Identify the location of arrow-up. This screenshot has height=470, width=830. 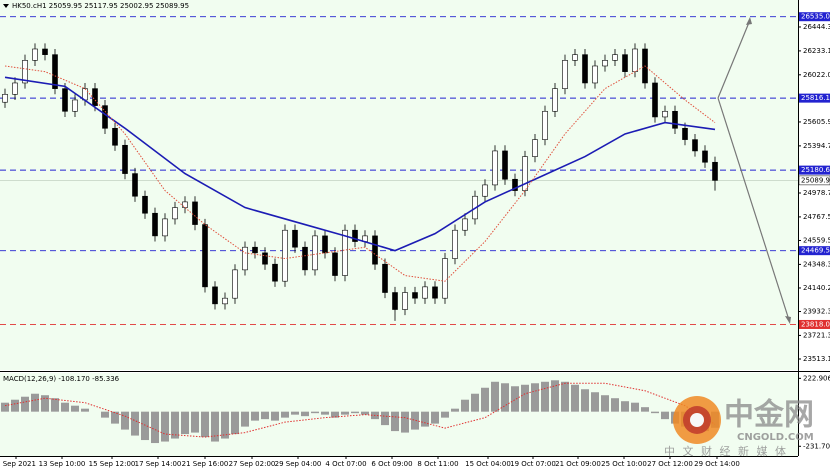
(734, 59).